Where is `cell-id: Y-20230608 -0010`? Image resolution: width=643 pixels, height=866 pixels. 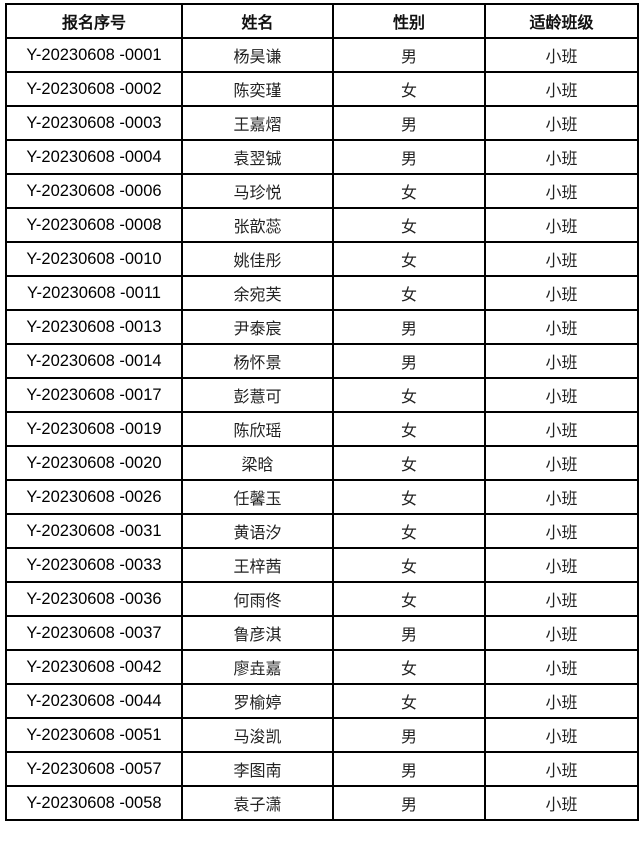
cell-id: Y-20230608 -0010 is located at coordinates (94, 259).